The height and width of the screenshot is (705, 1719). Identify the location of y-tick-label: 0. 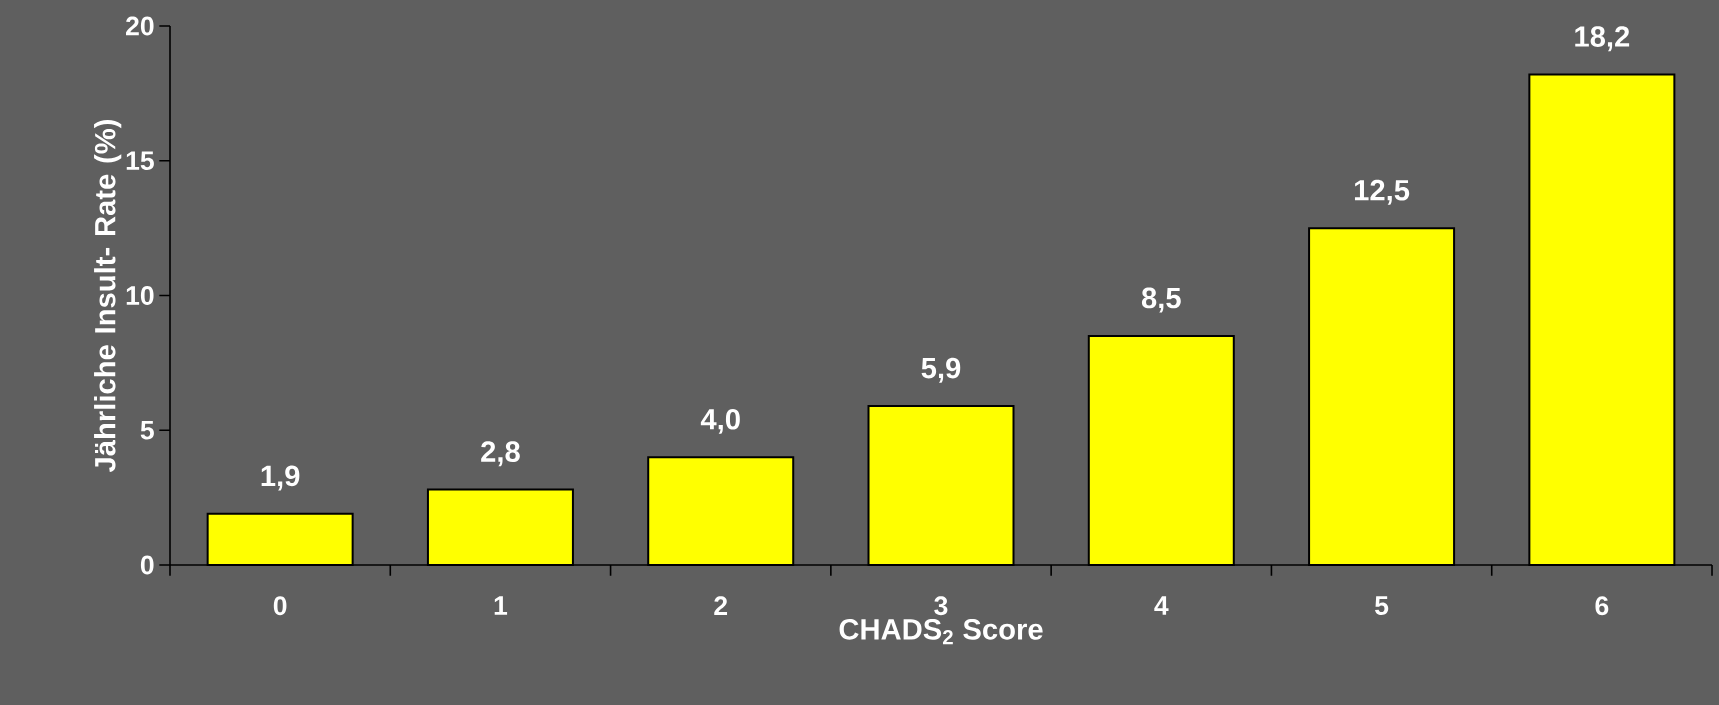
(147, 565).